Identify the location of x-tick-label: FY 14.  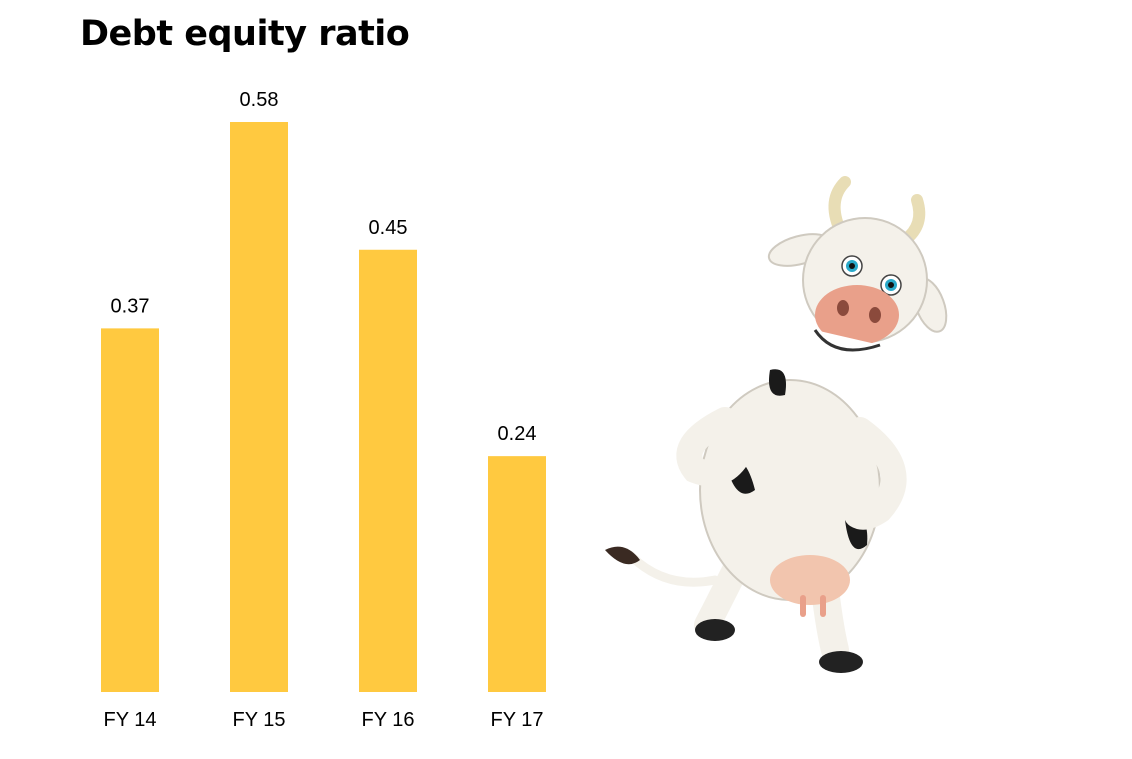
(130, 720).